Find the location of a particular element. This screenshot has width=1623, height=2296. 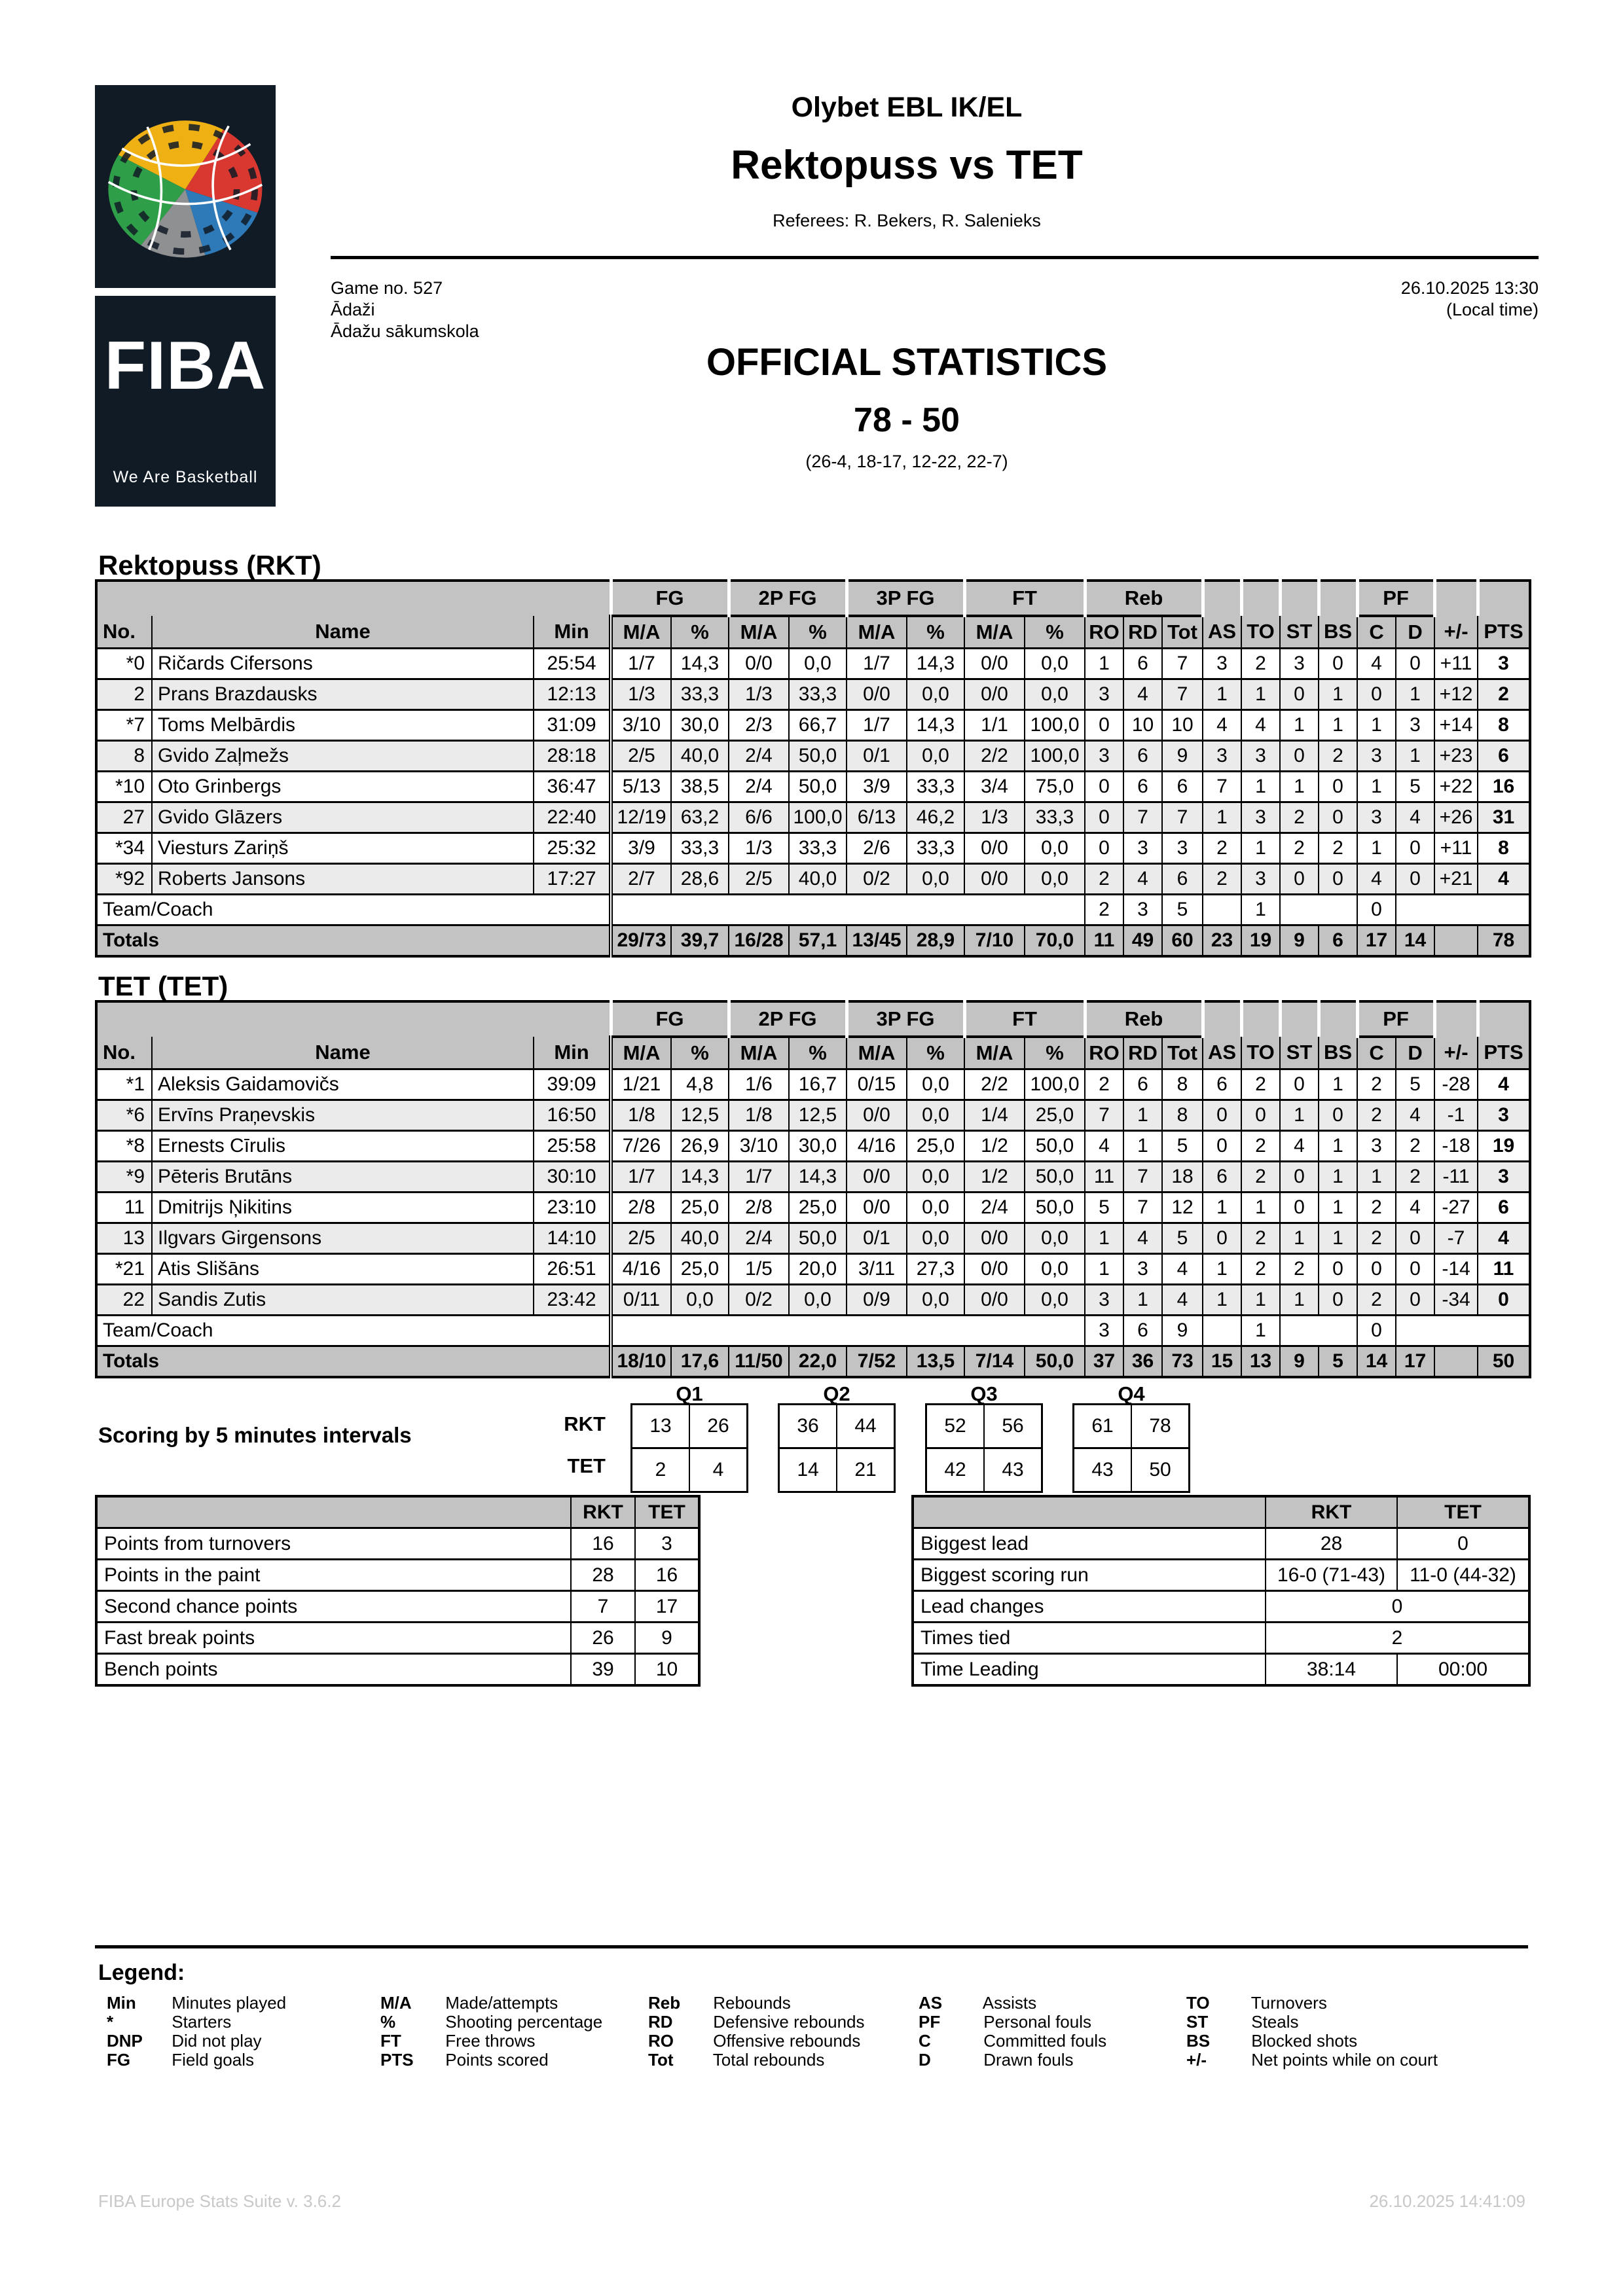

group-header-row: FG 2P FG 3P FG FT Reb PF is located at coordinates (813, 599).